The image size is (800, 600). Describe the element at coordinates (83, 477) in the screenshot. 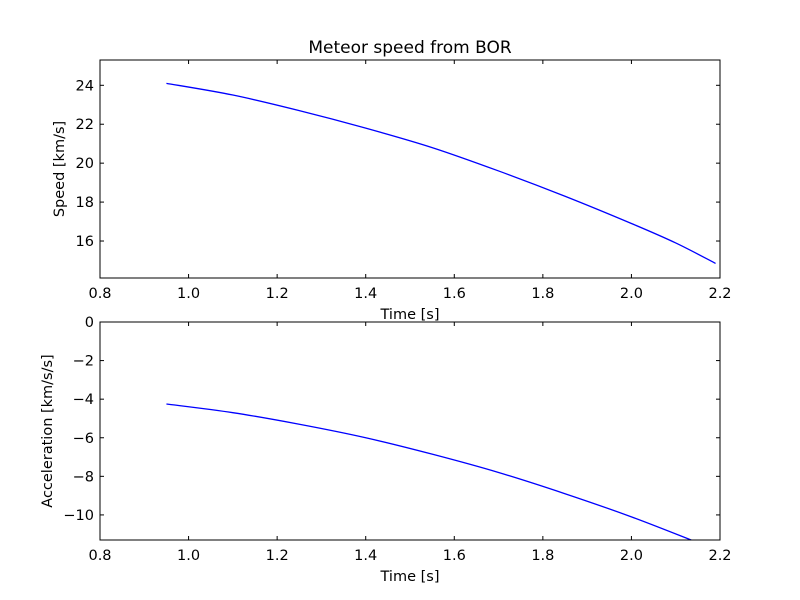

I see `y-tick-label: −8` at that location.